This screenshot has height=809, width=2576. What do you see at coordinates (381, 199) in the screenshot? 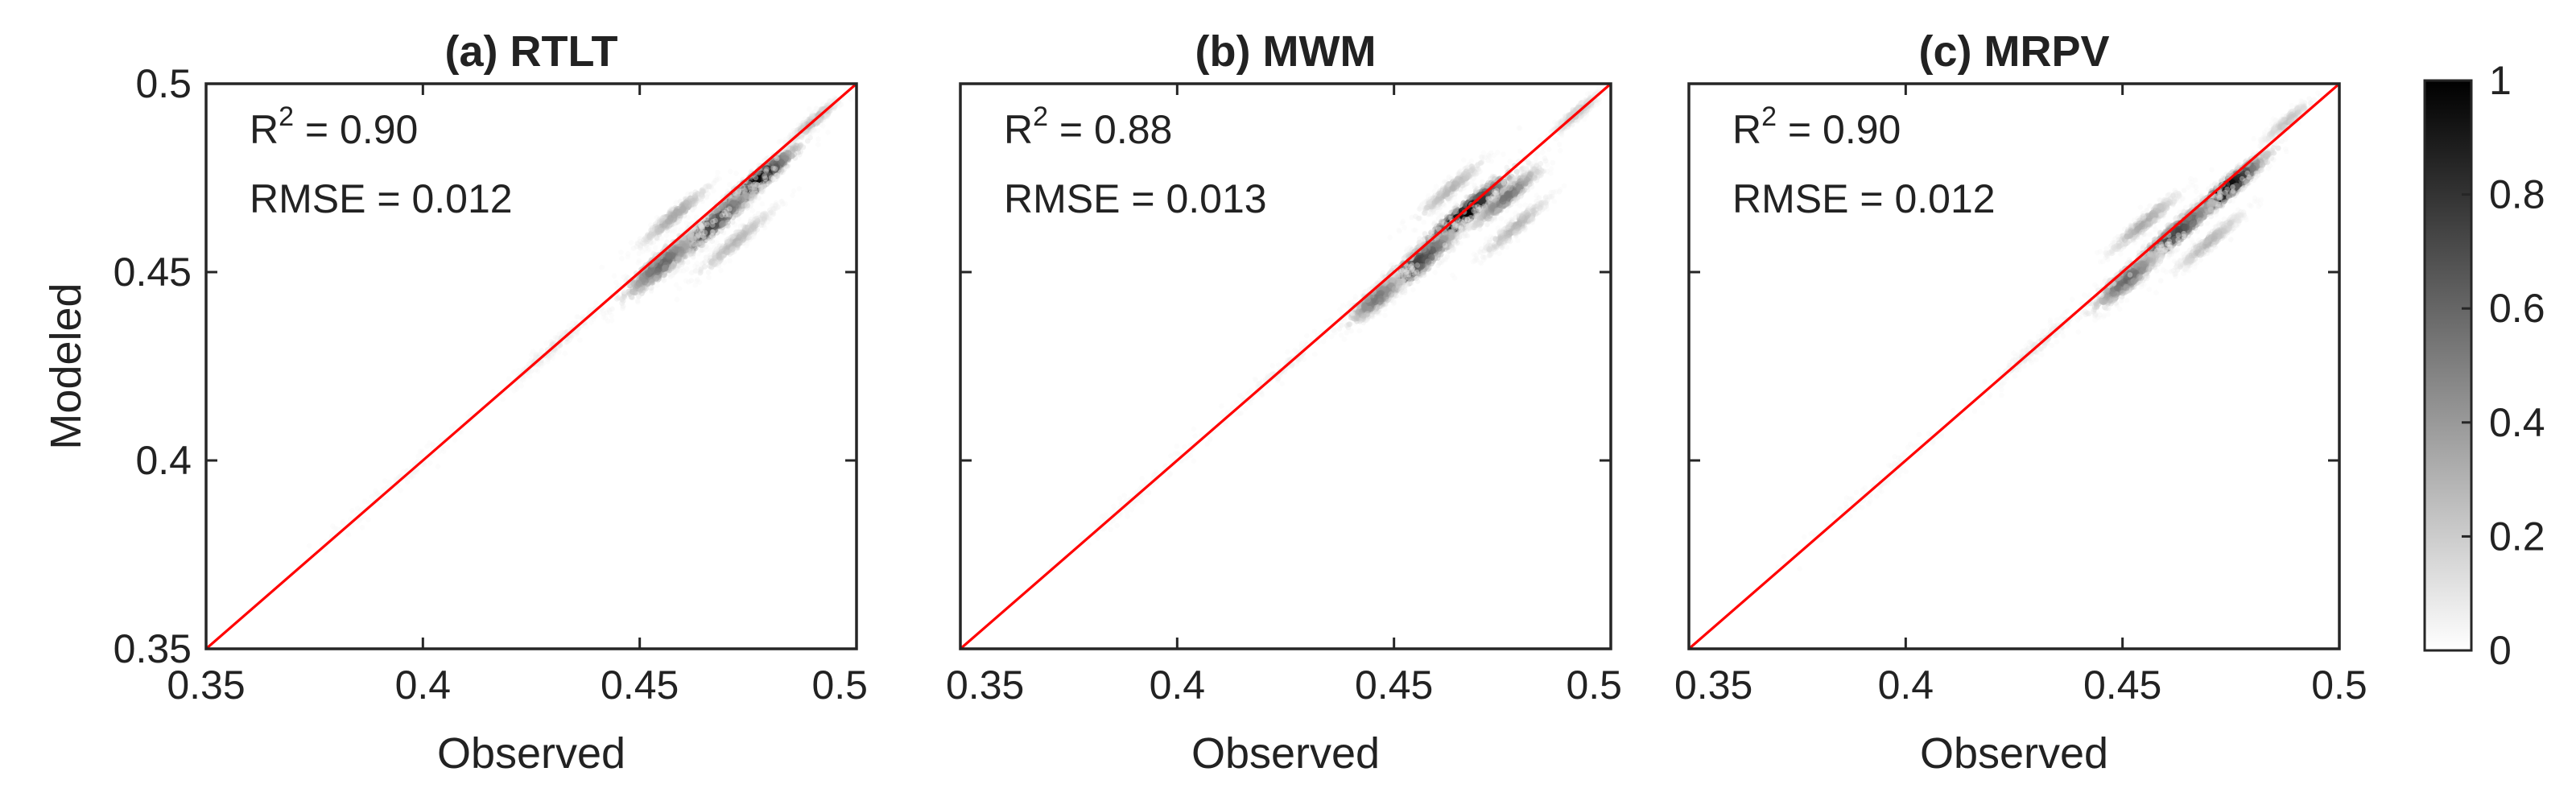
I see `rmse-label: RMSE = 0.012` at bounding box center [381, 199].